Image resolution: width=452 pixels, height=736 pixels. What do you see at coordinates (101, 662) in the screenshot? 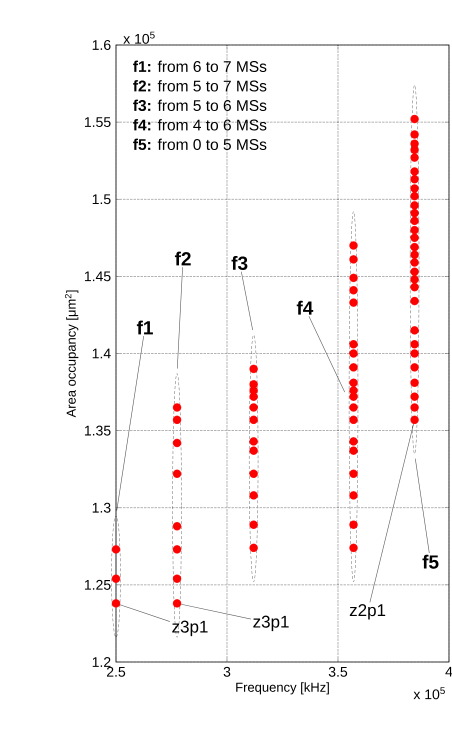
I see `y-tick-label: 1.2` at bounding box center [101, 662].